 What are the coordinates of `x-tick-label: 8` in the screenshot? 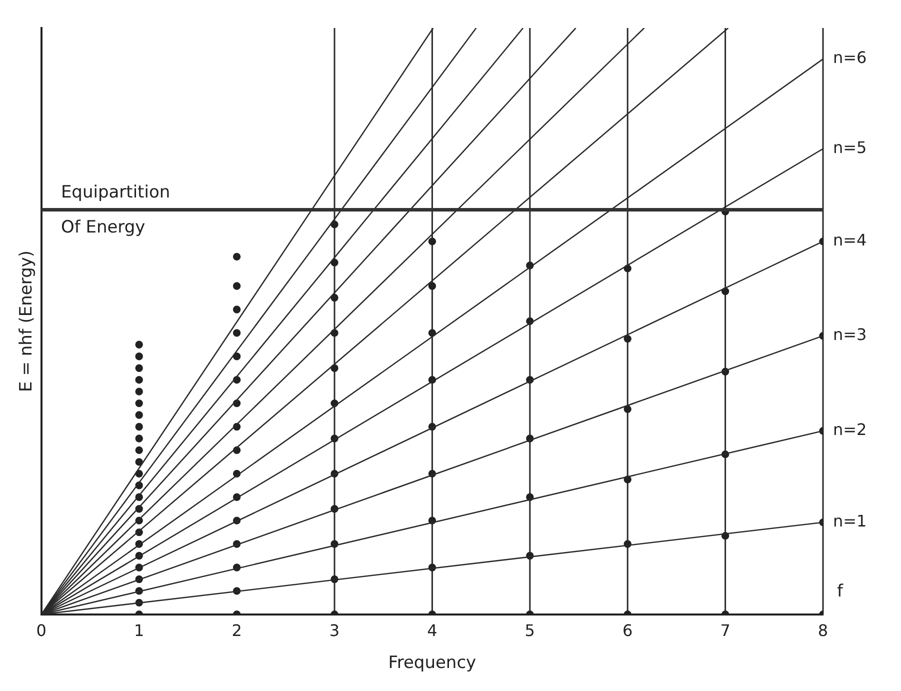 It's located at (823, 630).